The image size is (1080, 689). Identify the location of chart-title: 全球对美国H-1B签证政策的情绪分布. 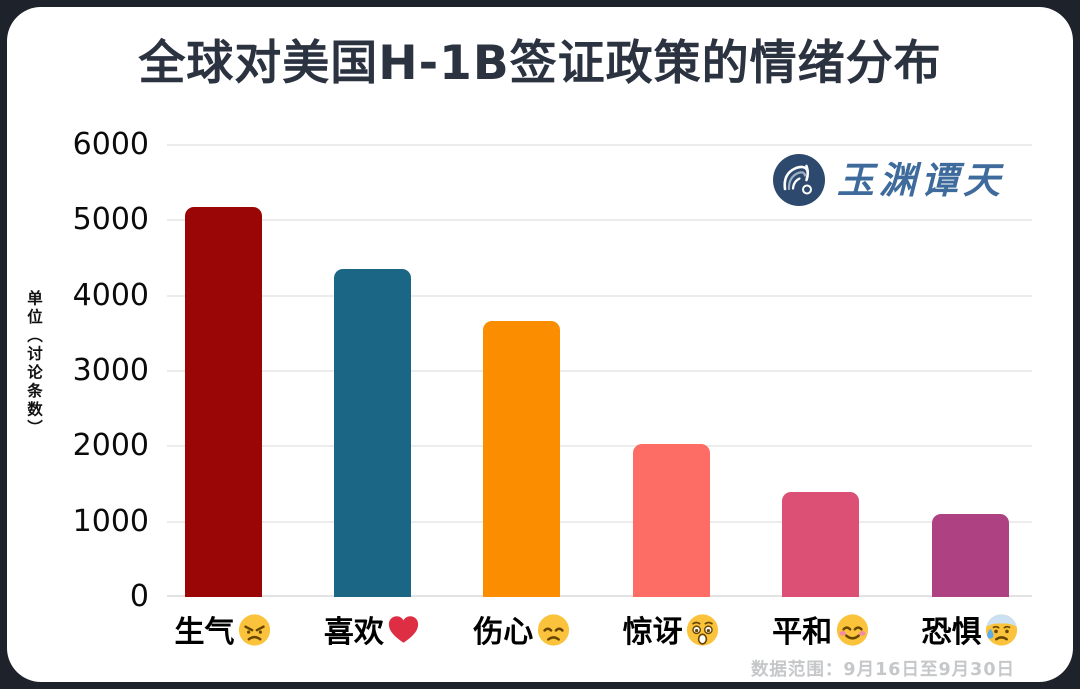
(540, 63).